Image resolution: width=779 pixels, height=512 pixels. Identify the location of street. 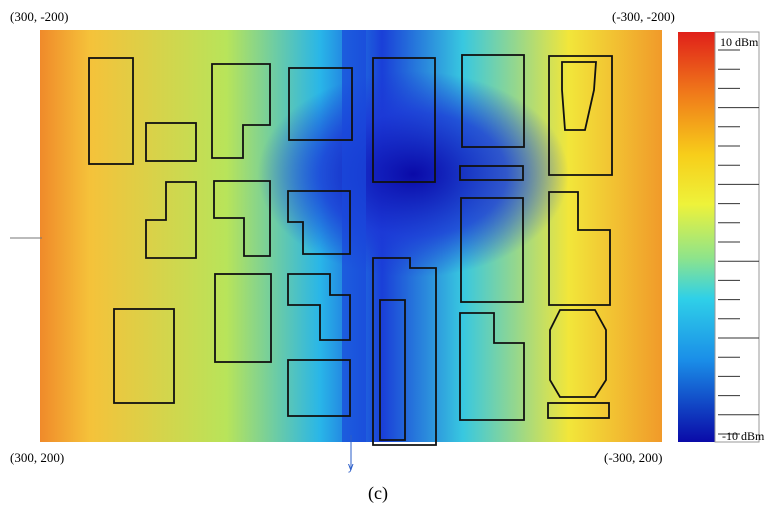
(354, 236).